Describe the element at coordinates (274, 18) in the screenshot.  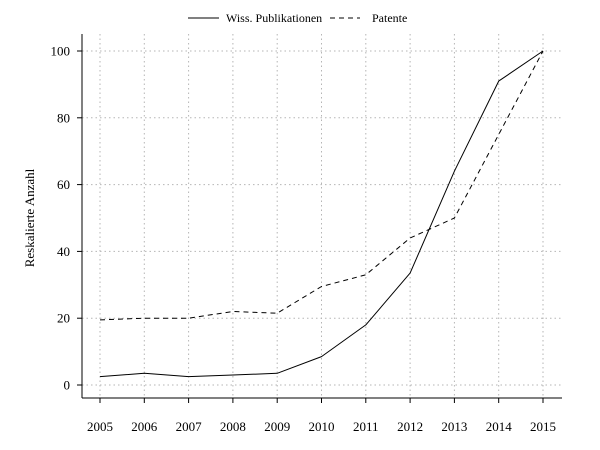
I see `legend-label-wiss-publikationen: Wiss. Publikationen` at that location.